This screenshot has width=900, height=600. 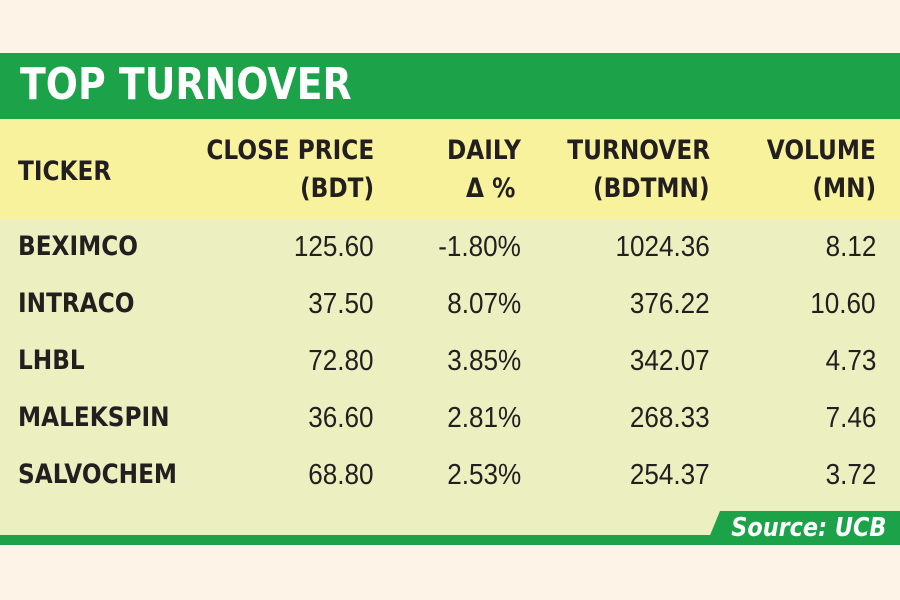 I want to click on cell-daily-change: 3.85%, so click(x=483, y=361).